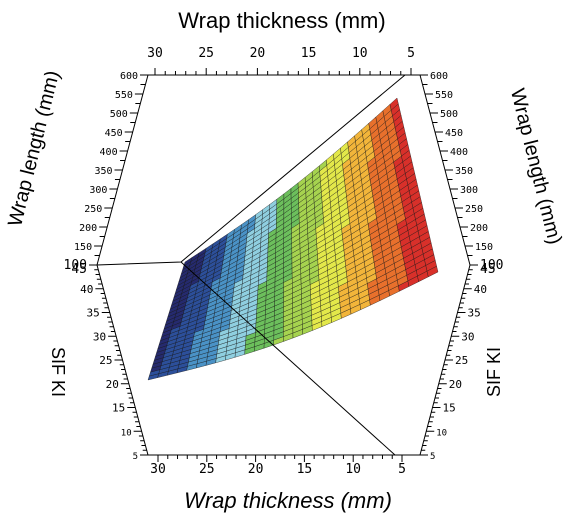 Image resolution: width=570 pixels, height=520 pixels. What do you see at coordinates (454, 133) in the screenshot?
I see `right-y-tick-label: 450` at bounding box center [454, 133].